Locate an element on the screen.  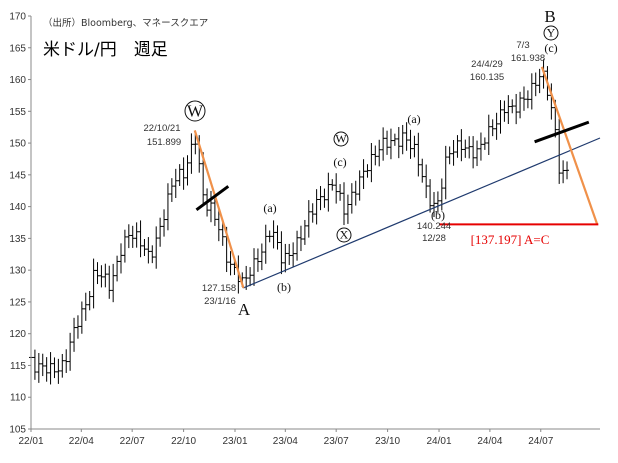
x-tick-label: 23/10 is located at coordinates (387, 441).